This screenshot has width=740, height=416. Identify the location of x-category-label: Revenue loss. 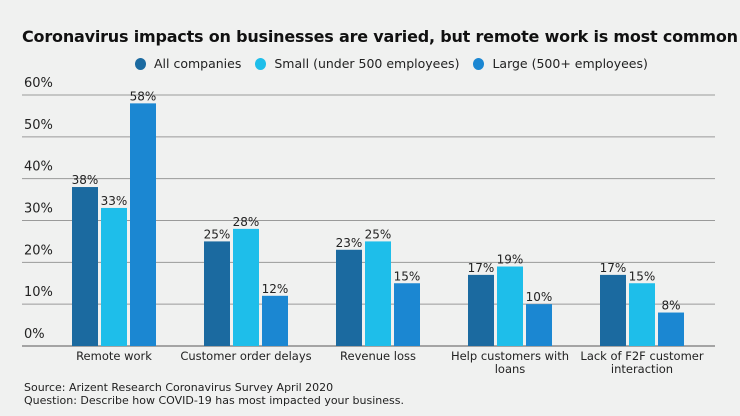
(378, 356).